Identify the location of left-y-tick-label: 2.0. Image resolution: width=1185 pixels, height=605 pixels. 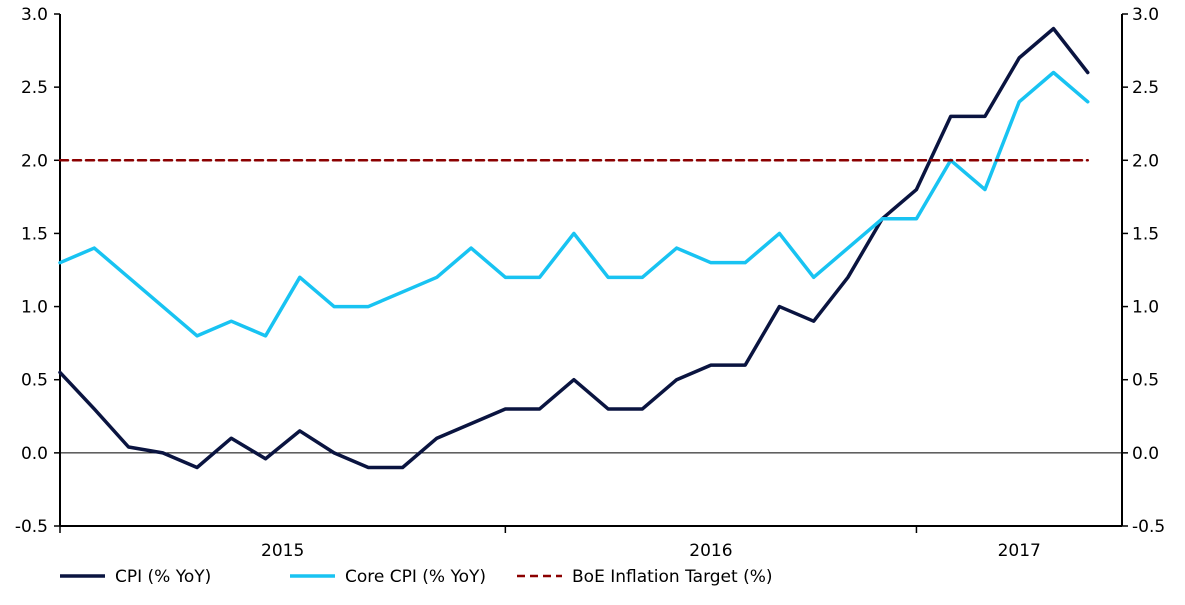
(34, 161).